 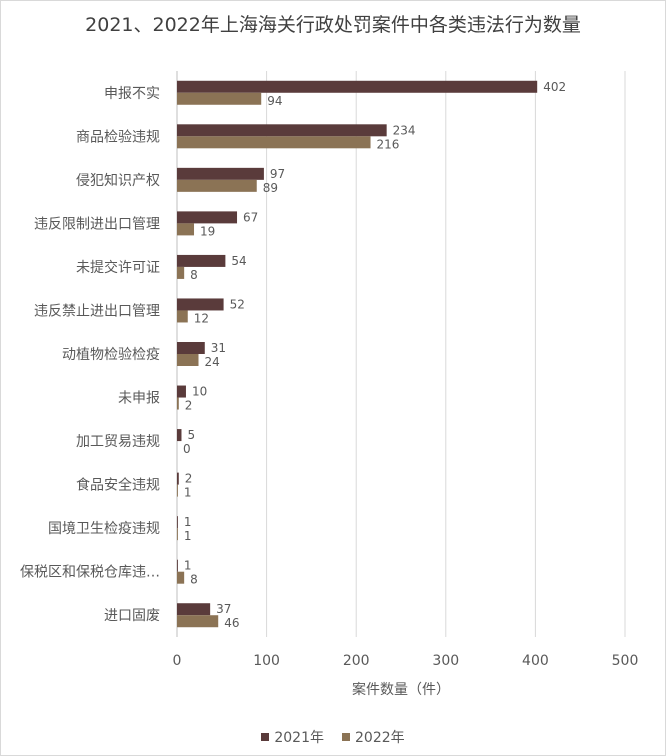 What do you see at coordinates (445, 661) in the screenshot?
I see `x-tick-label: 300` at bounding box center [445, 661].